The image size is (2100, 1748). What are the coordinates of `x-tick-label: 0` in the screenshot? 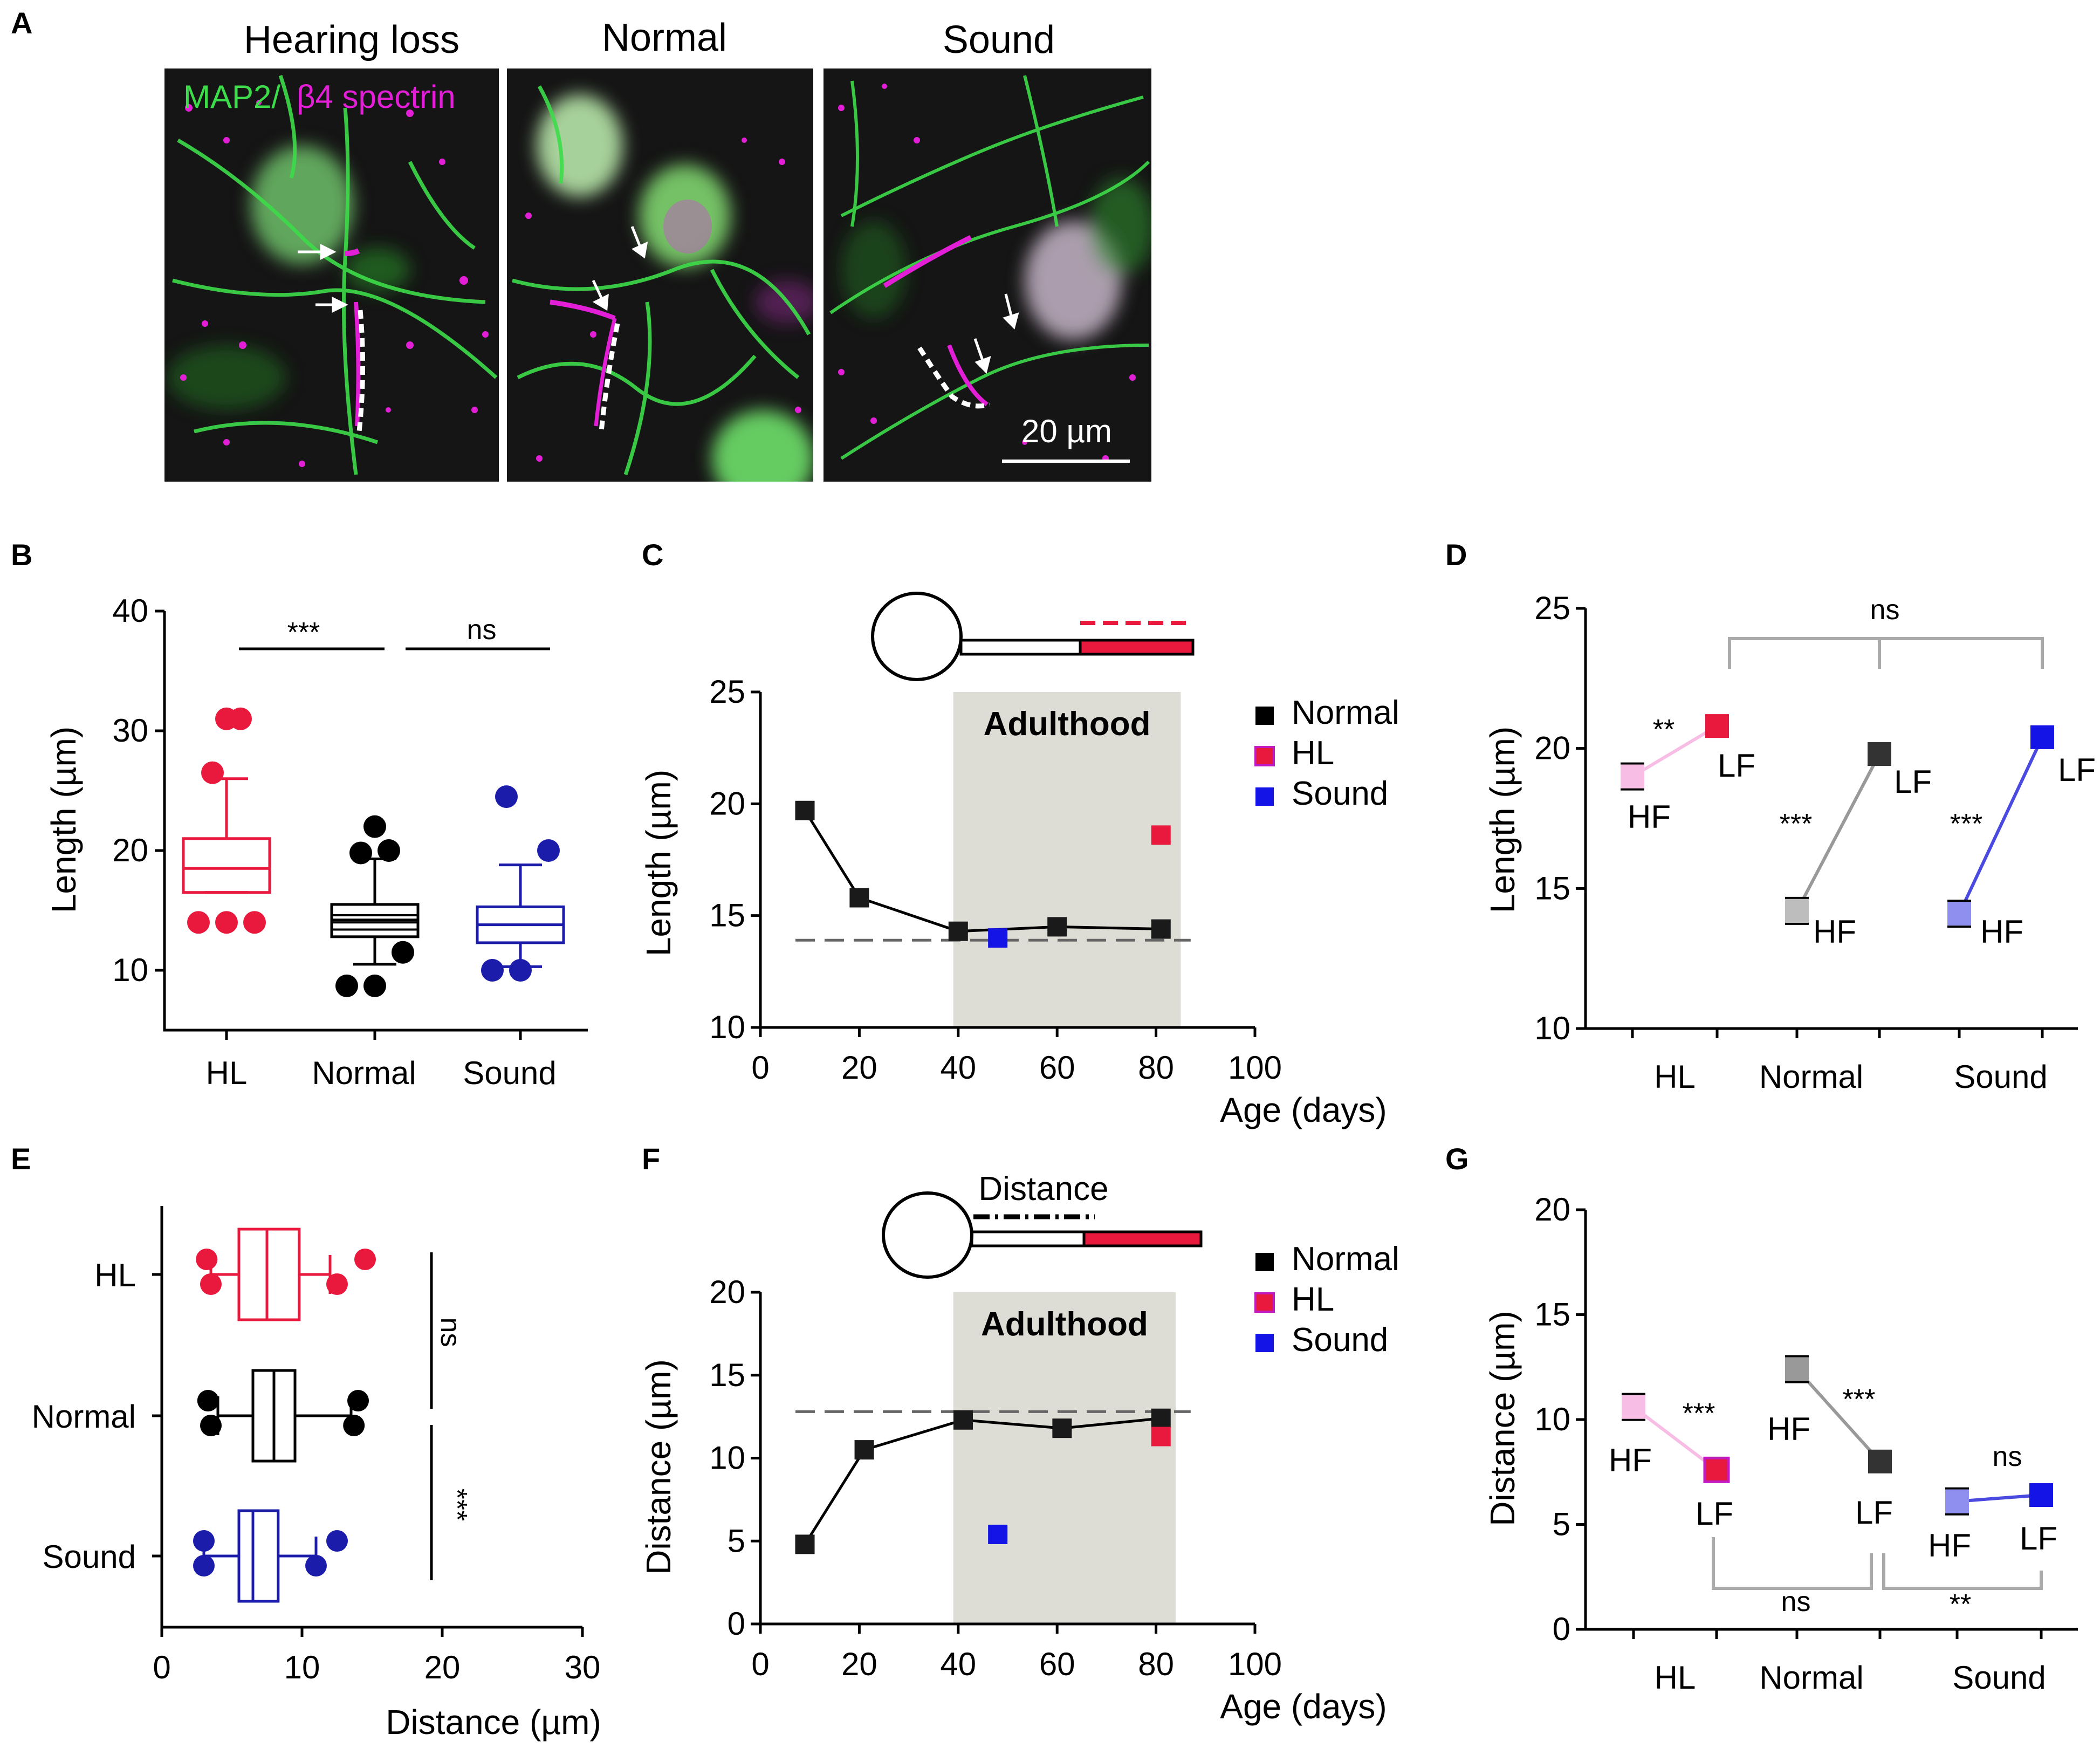 It's located at (161, 1667).